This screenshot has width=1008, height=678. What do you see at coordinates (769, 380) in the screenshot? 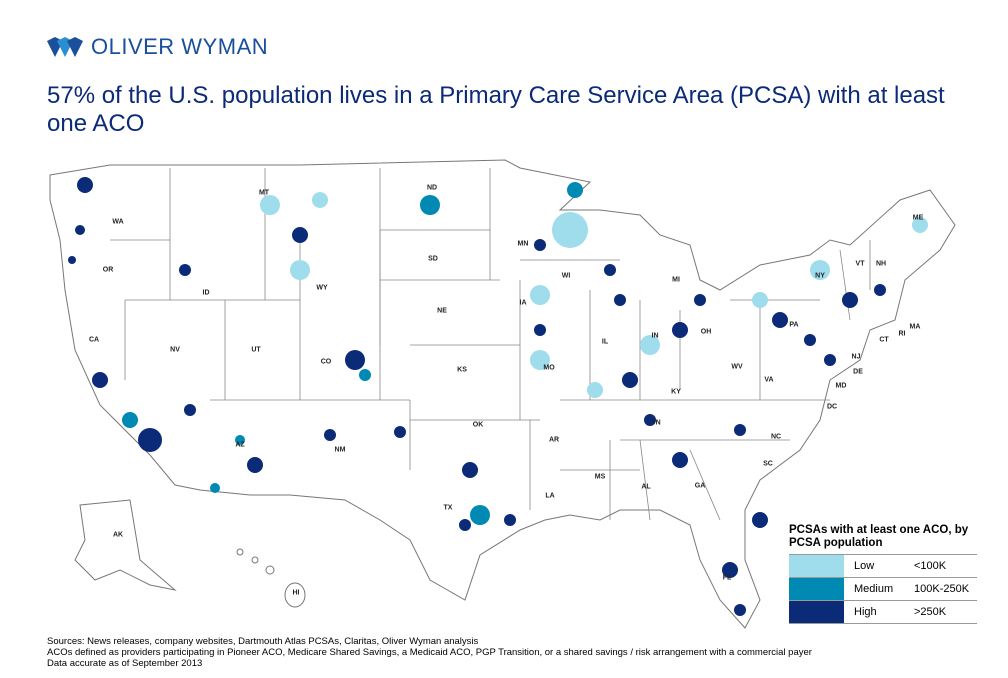
I see `state-label-va: VA` at bounding box center [769, 380].